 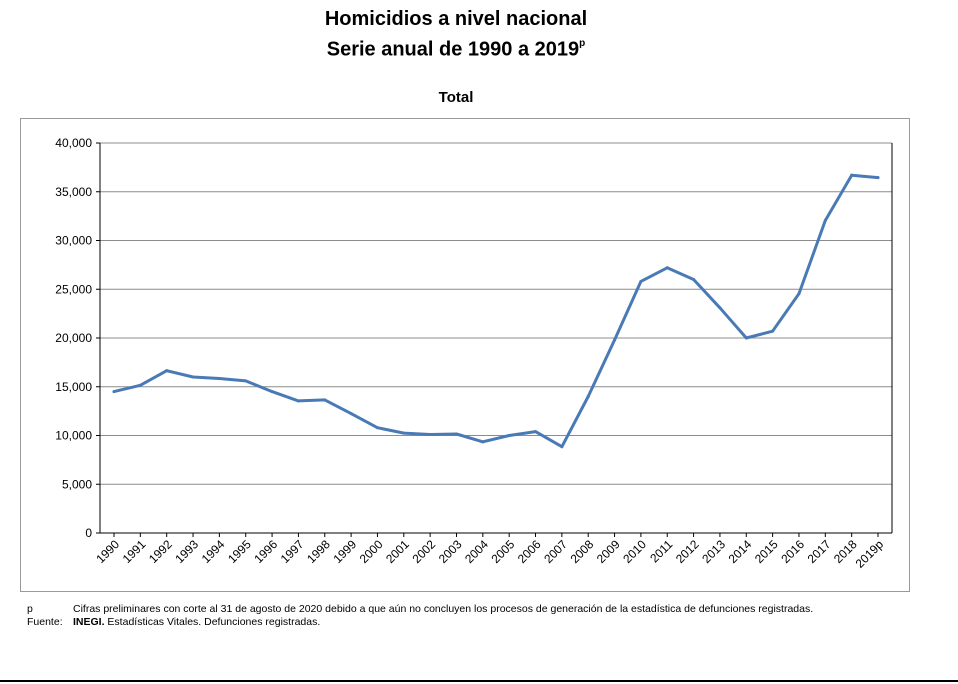 I want to click on x-tick-label: 2007, so click(x=555, y=551).